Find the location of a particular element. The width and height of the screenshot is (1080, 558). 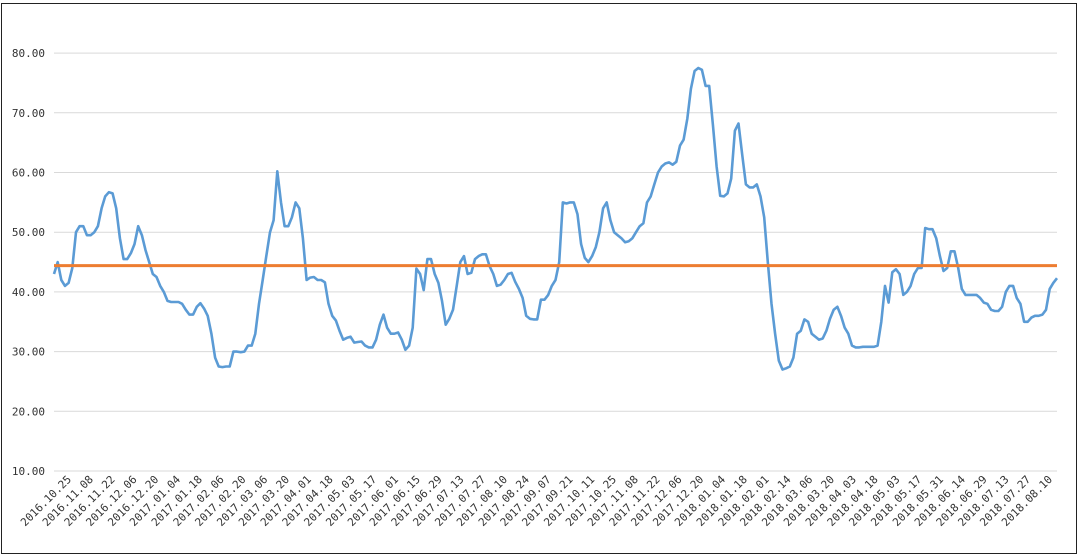

y-tick-label: 50.00 is located at coordinates (28, 232).